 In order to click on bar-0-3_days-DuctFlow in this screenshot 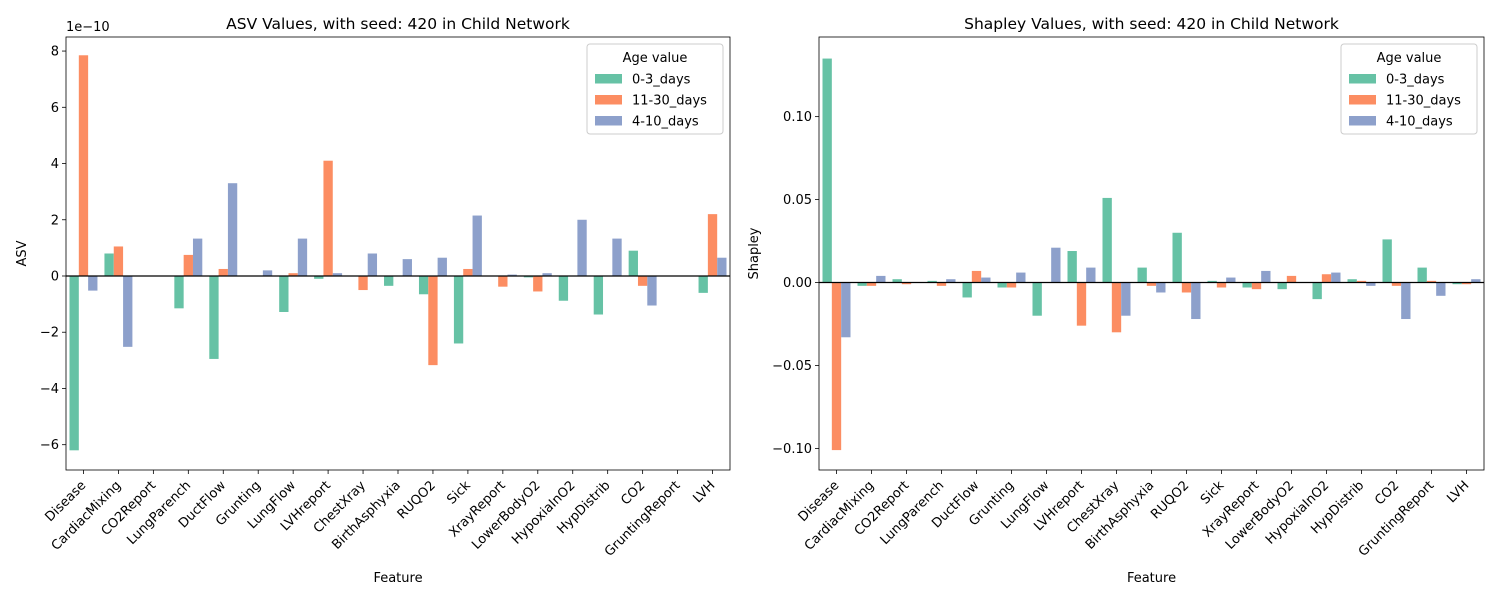, I will do `click(967, 290)`.